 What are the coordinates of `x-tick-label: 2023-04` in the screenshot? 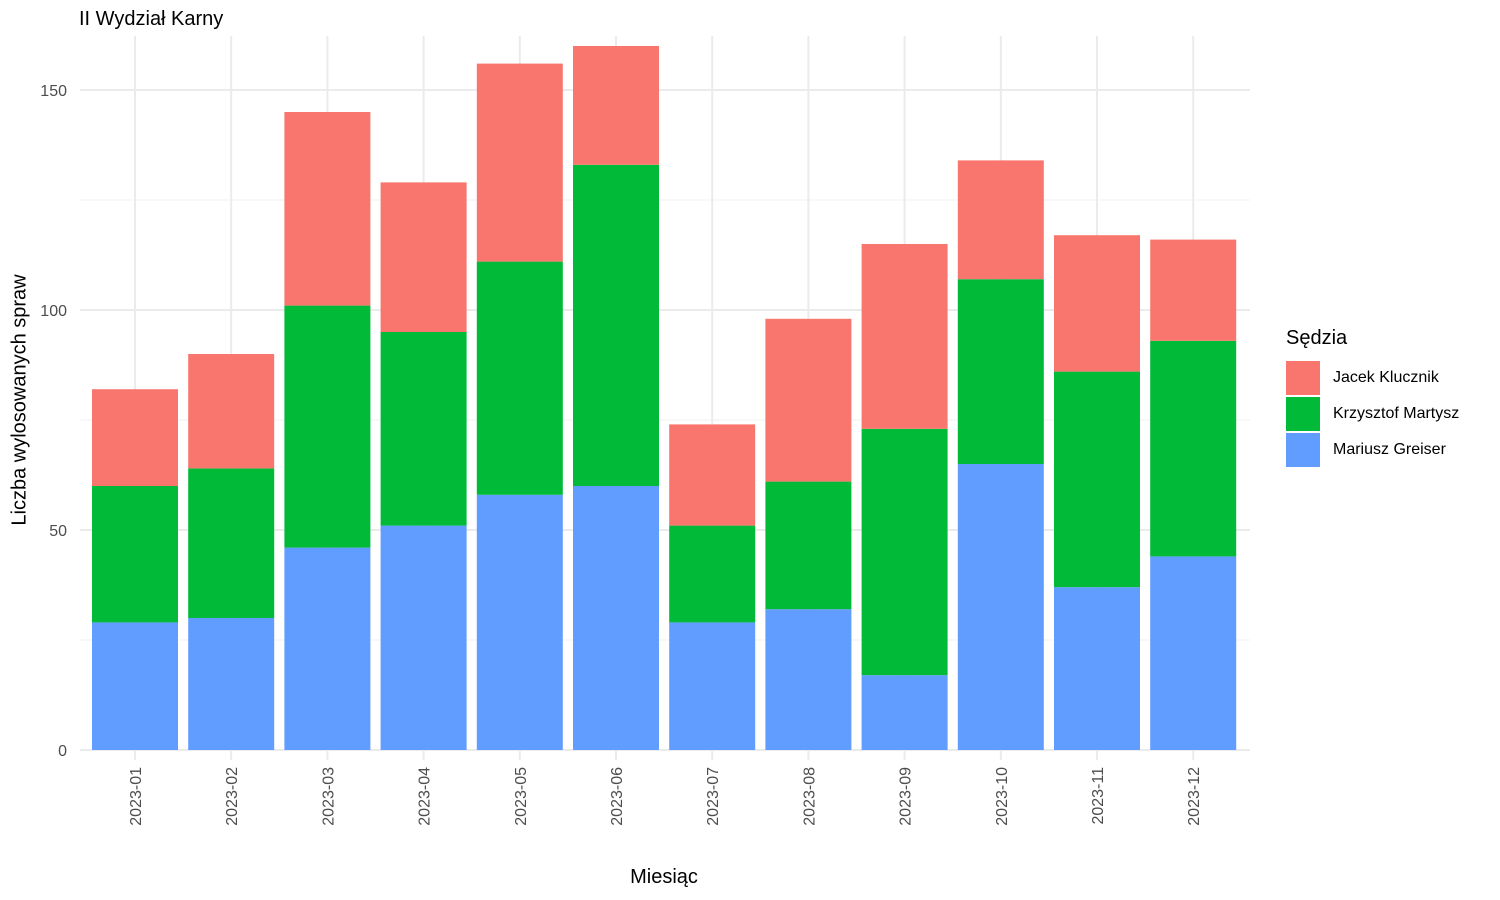 It's located at (425, 796).